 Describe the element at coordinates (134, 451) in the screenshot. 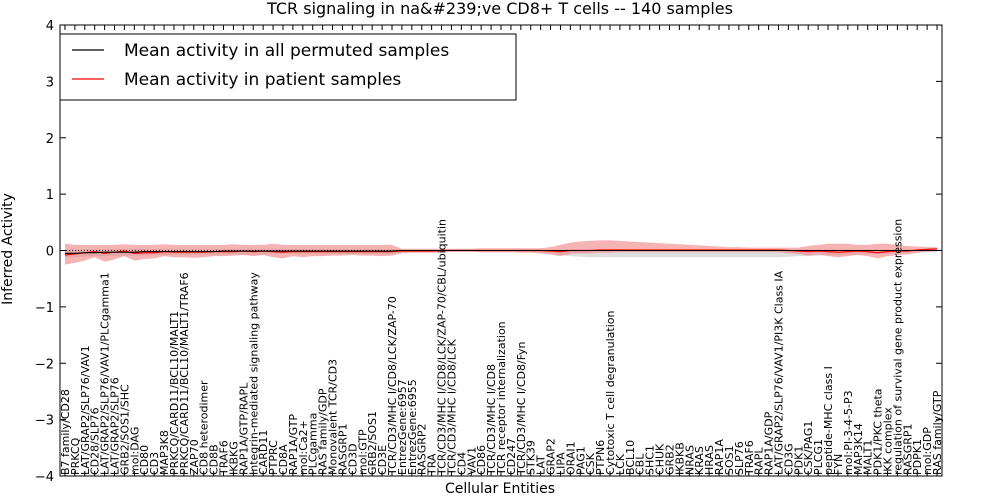

I see `x-tick-label: mol:DAG` at that location.